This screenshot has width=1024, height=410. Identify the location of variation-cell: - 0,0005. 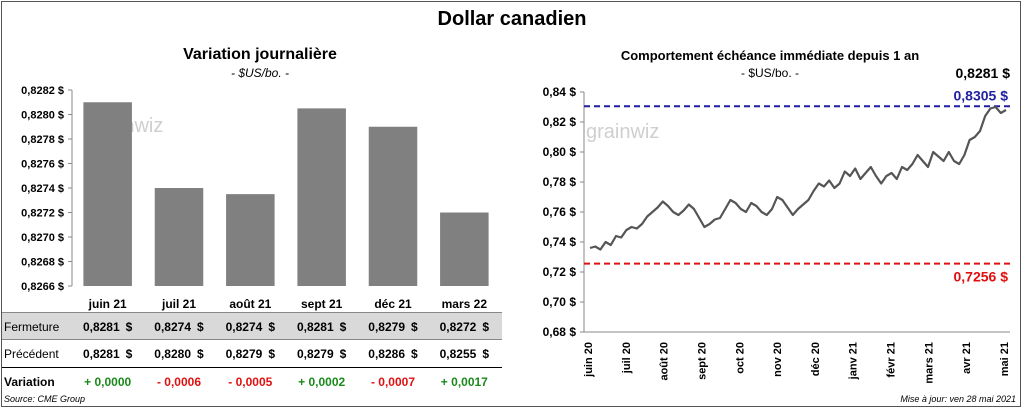
(250, 382).